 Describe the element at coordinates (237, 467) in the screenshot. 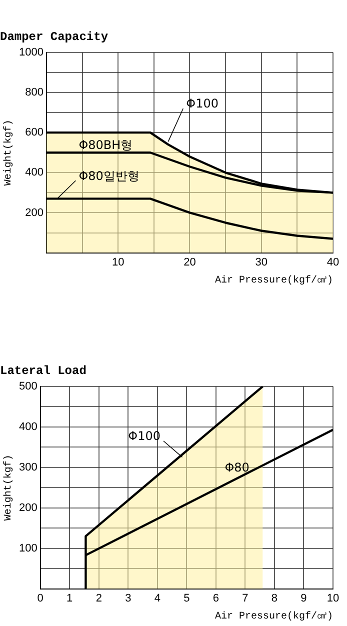

I see `series-label: Φ80` at that location.